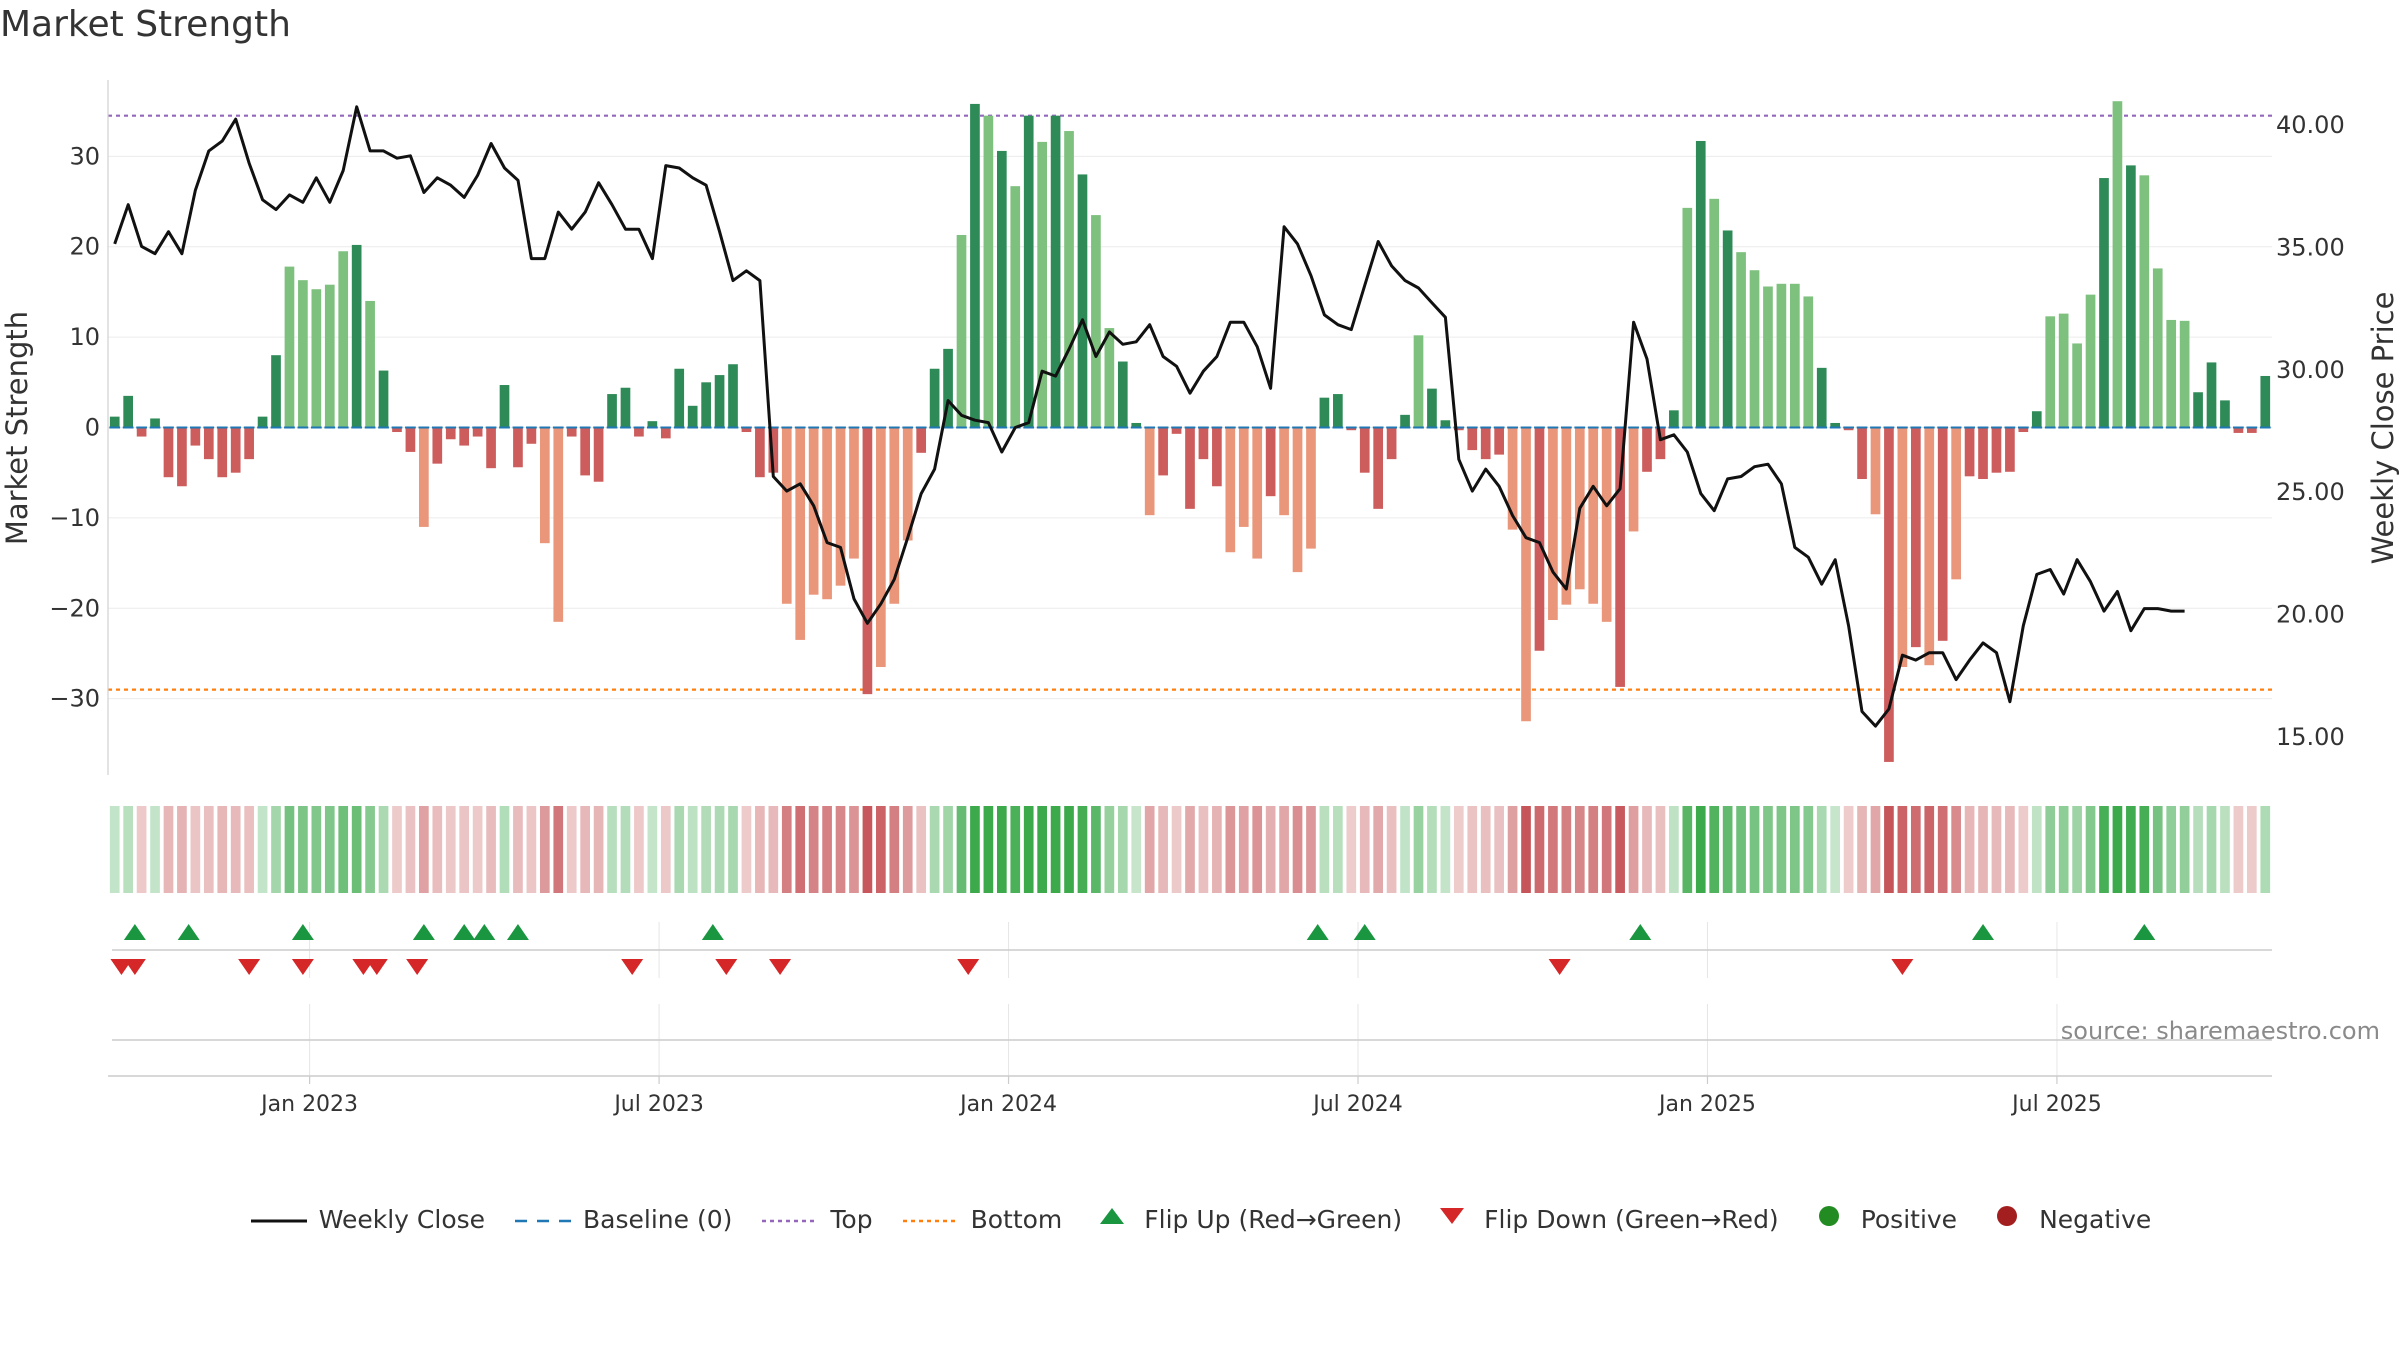 This screenshot has height=1350, width=2400. Describe the element at coordinates (795, 1219) in the screenshot. I see `legend-top-icon` at that location.